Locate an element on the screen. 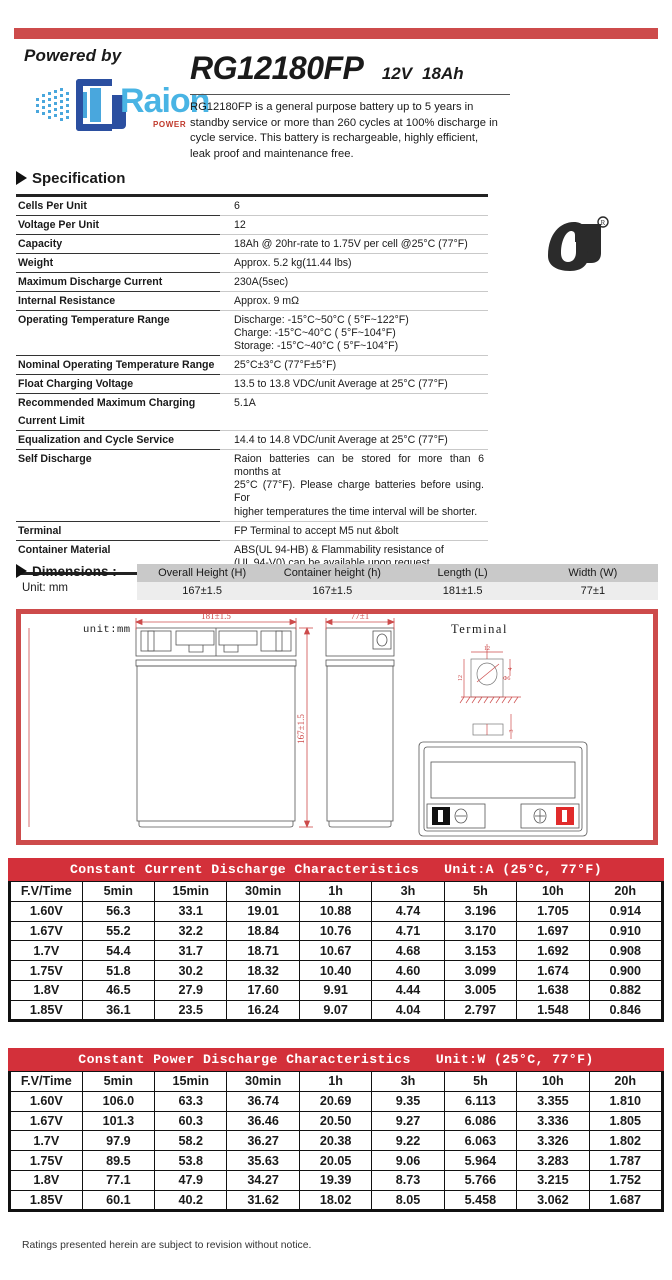  table-cell: 60.3 is located at coordinates (191, 1121).